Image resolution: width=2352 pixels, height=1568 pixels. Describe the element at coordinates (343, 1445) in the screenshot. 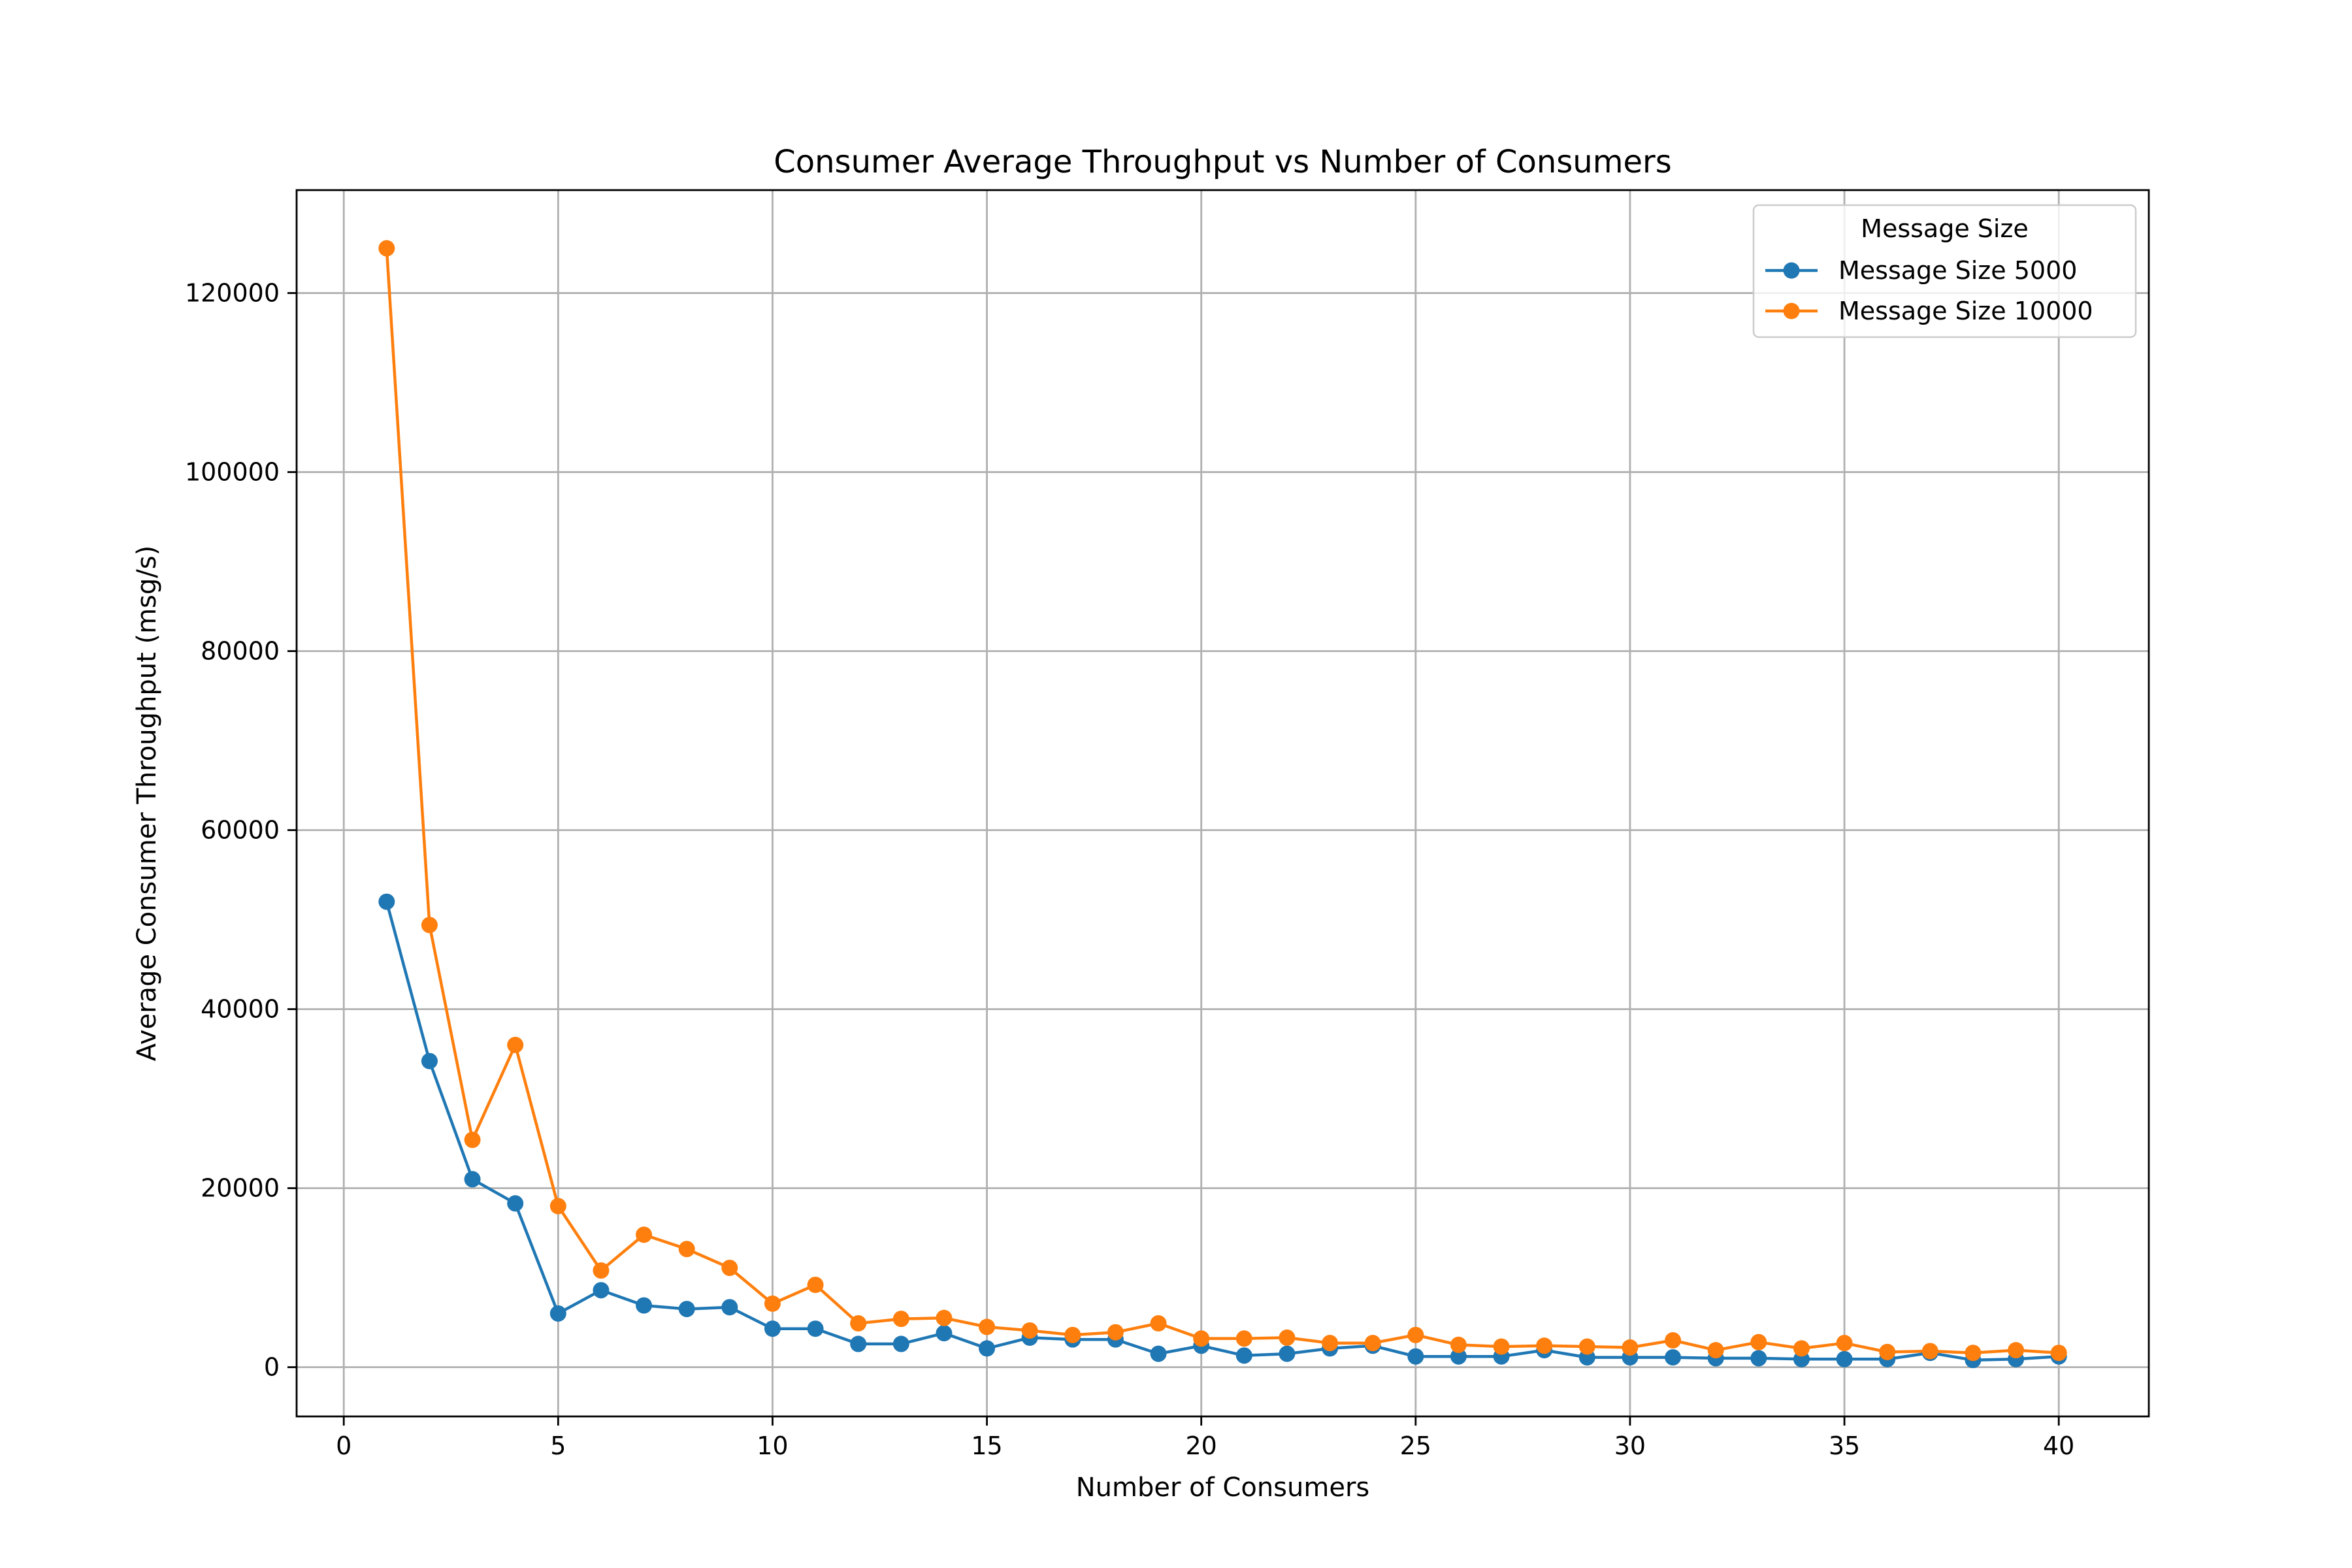

I see `x-tick-label: 0` at that location.